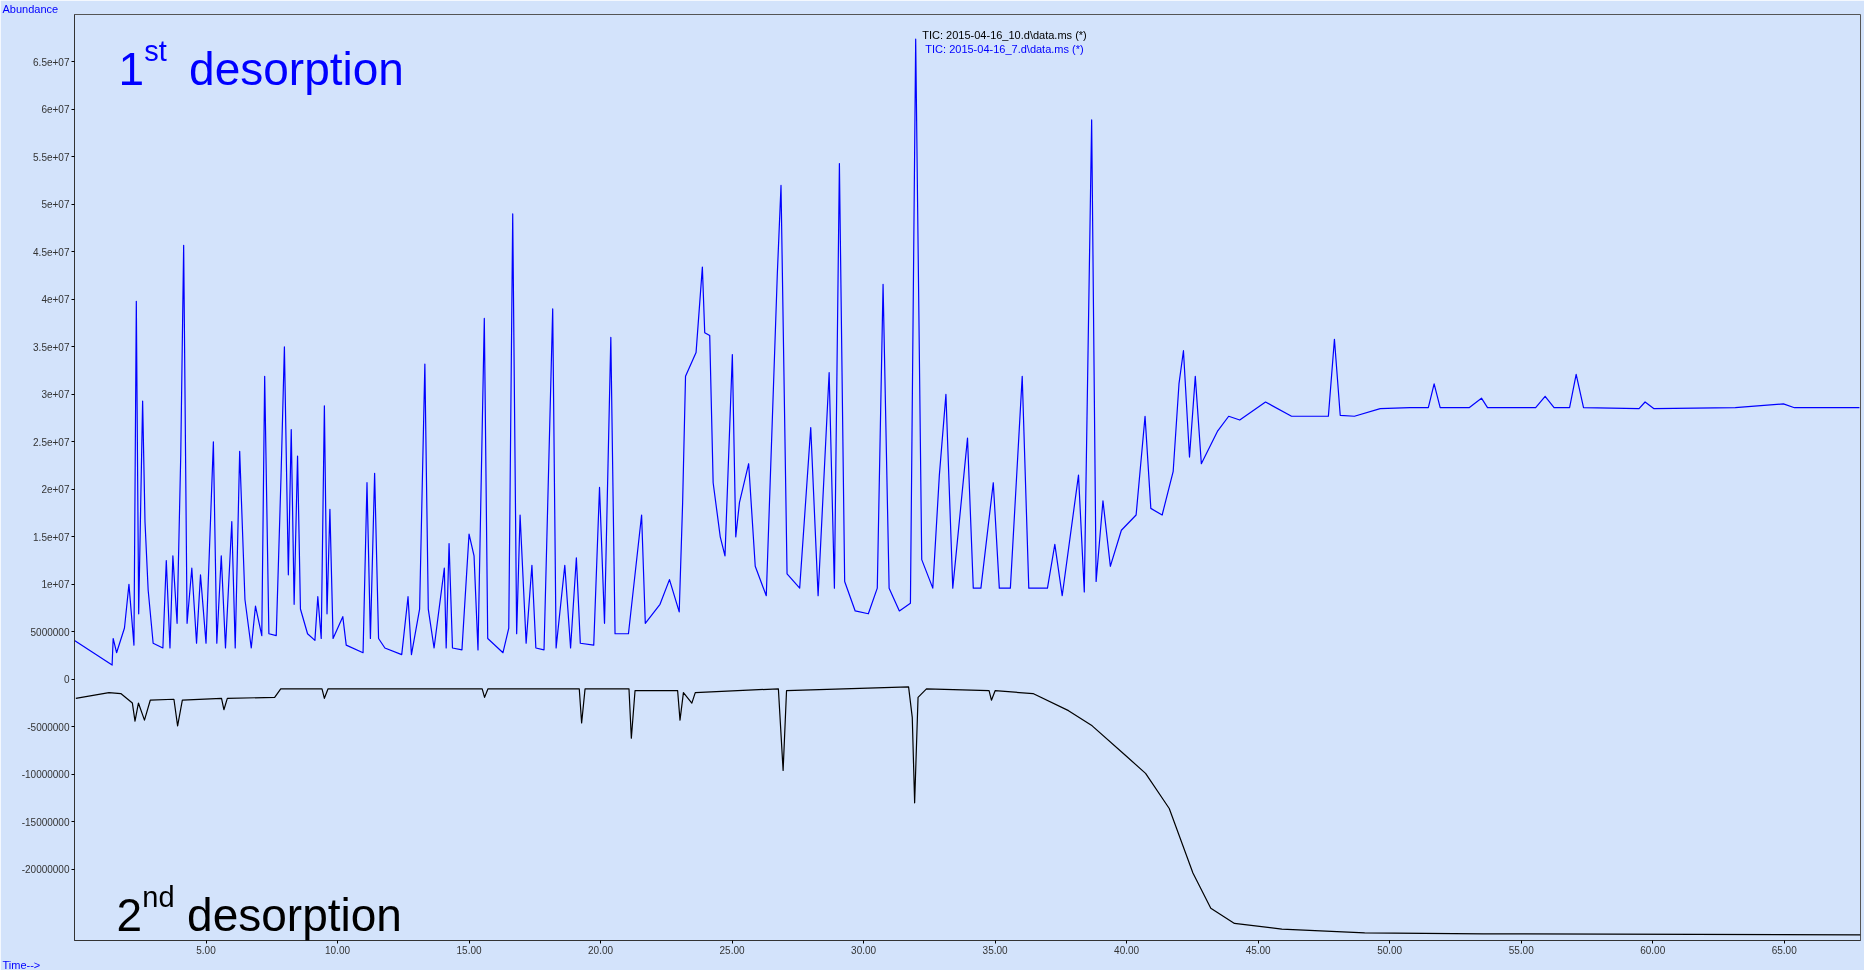 The image size is (1864, 970). I want to click on y-tick-label: 4.5e+07, so click(51, 252).